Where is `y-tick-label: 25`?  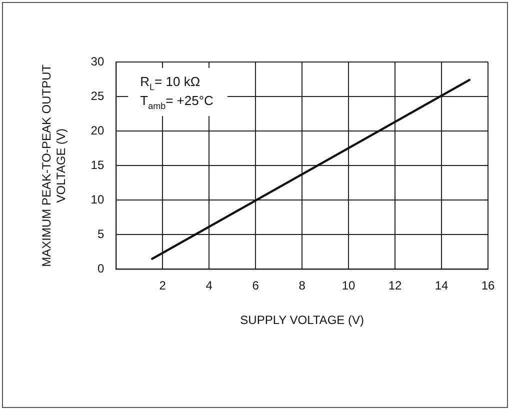 y-tick-label: 25 is located at coordinates (97, 95).